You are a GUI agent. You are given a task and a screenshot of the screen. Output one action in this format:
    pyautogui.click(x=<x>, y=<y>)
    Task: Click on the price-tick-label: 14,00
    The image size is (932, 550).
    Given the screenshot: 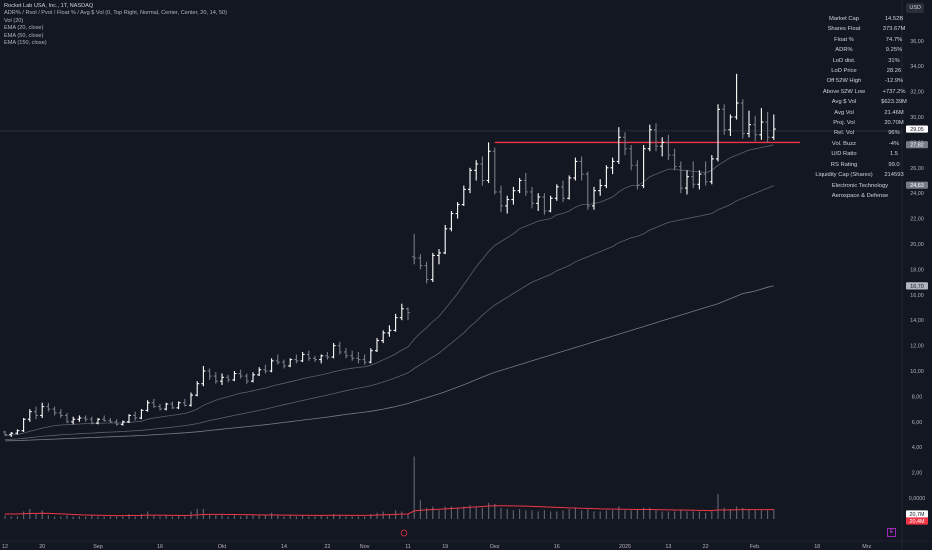 What is the action you would take?
    pyautogui.click(x=917, y=321)
    